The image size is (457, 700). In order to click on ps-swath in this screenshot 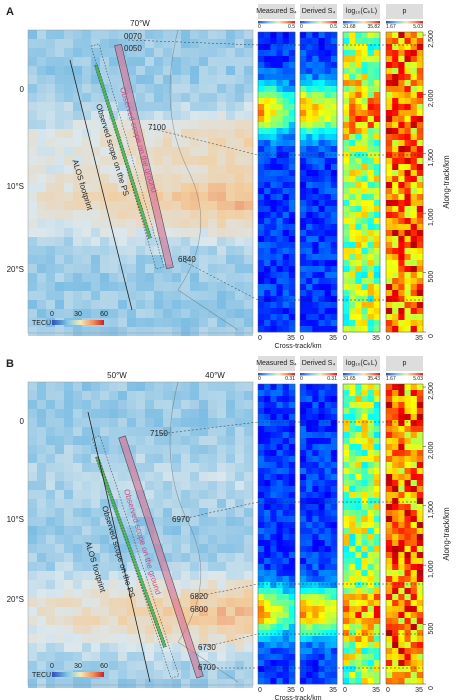, I will do `click(127, 156)`.